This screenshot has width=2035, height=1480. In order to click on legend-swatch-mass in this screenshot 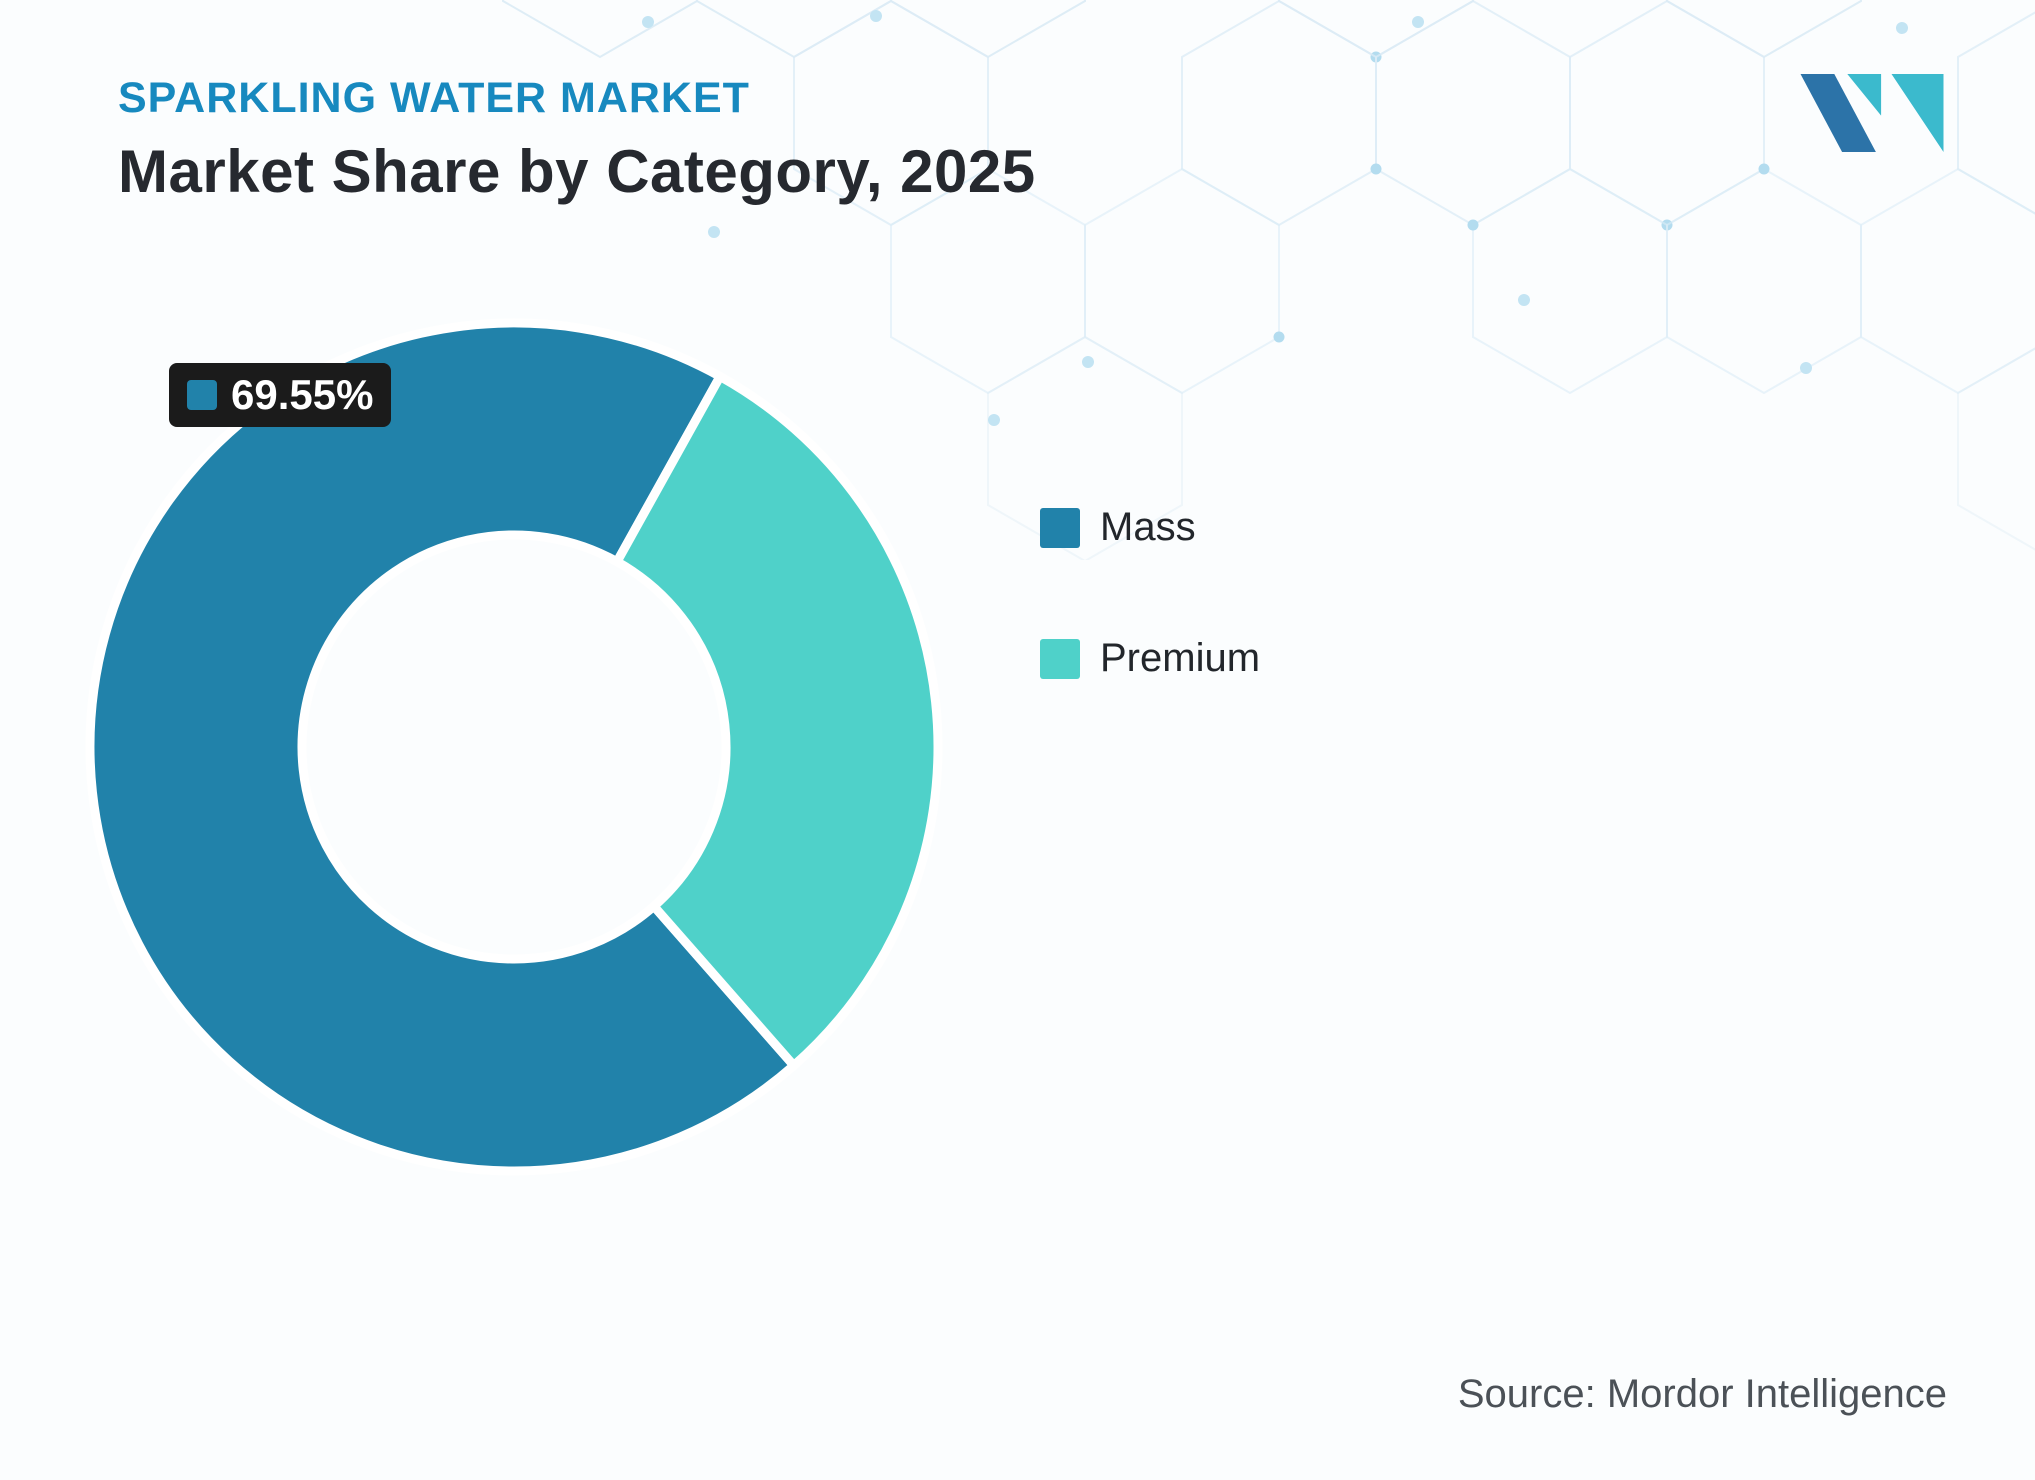, I will do `click(1060, 527)`.